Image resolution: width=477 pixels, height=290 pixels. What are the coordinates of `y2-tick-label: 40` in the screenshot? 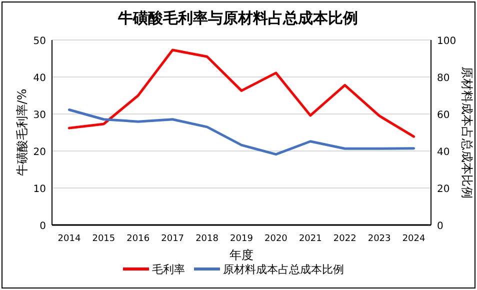 It's located at (443, 152).